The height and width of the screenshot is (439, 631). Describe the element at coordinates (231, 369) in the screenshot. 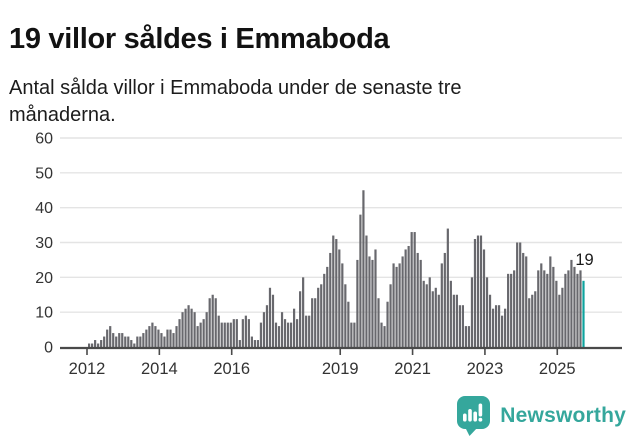

I see `x-axis-tick-label: 2016` at that location.